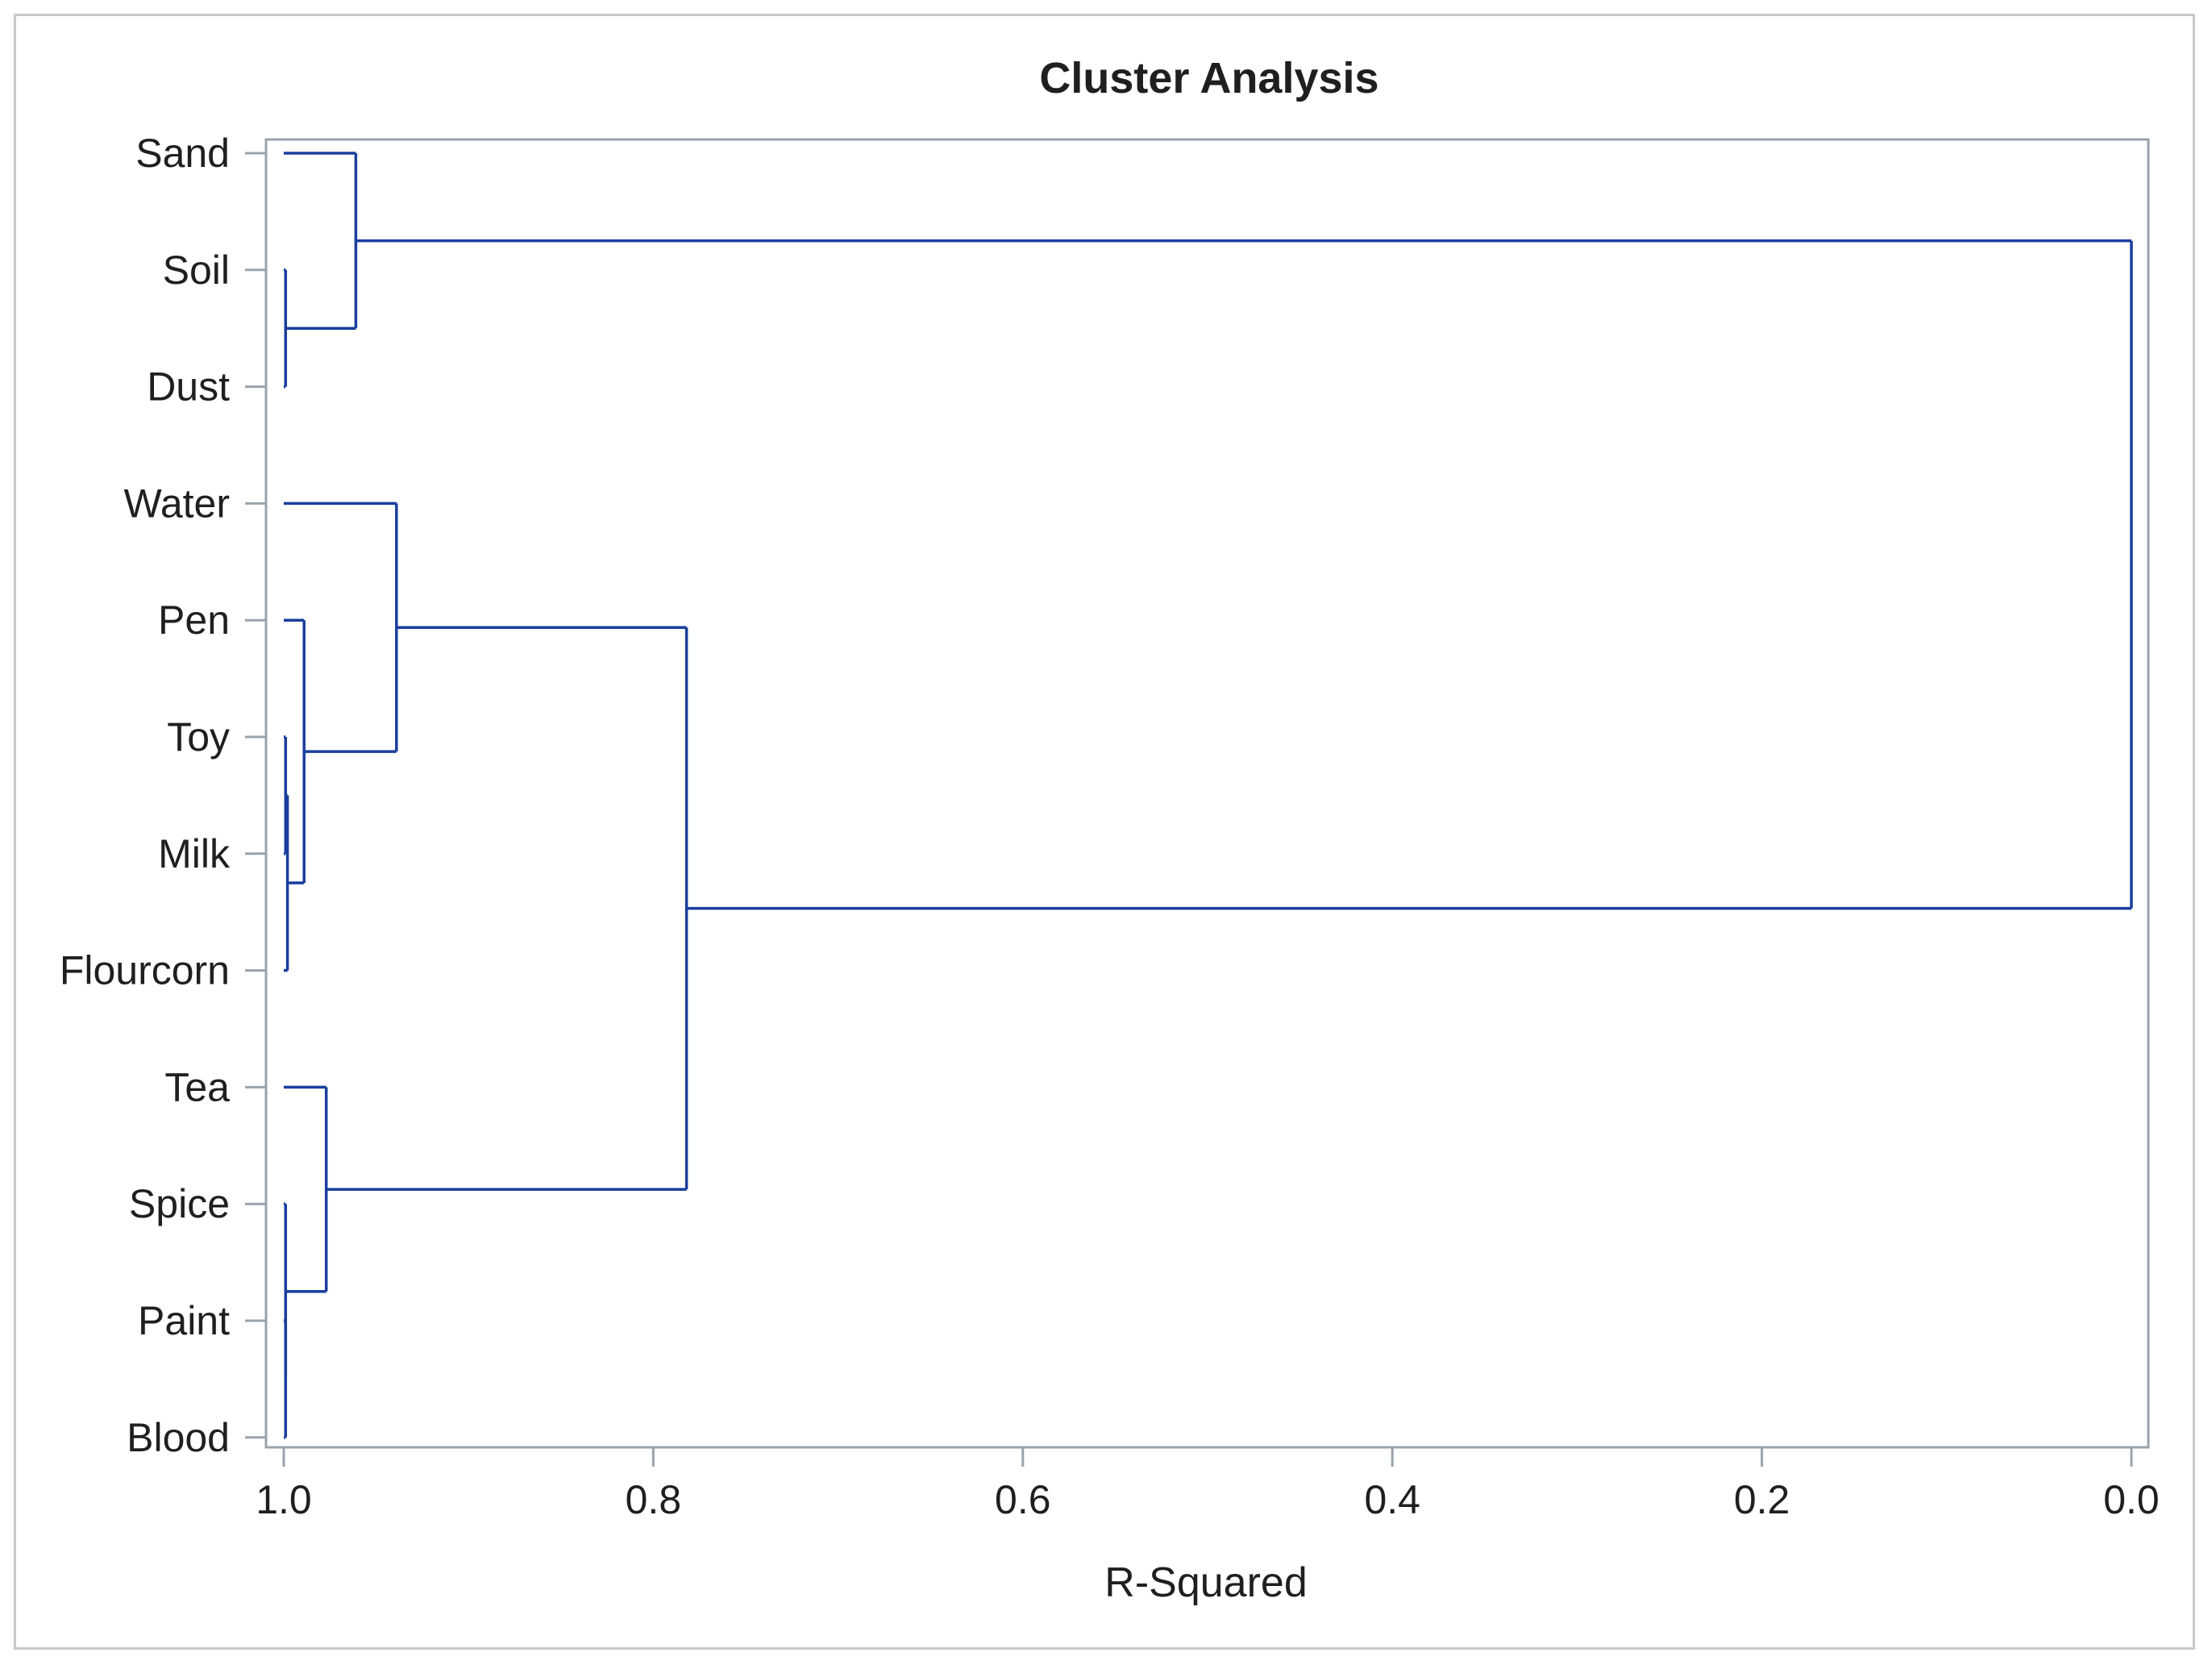 Image resolution: width=2212 pixels, height=1665 pixels. Describe the element at coordinates (196, 270) in the screenshot. I see `leaf-label: Soil` at that location.